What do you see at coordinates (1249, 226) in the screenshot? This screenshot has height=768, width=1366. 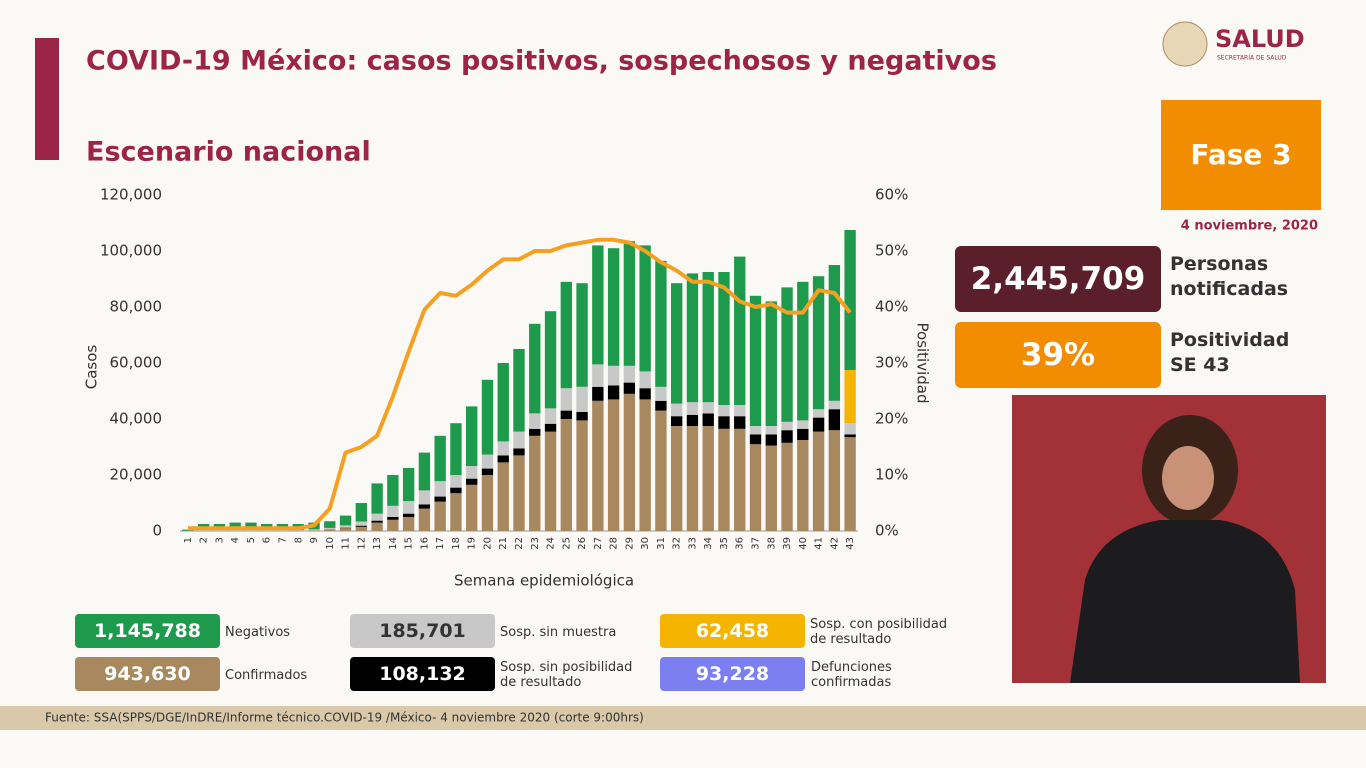 I see `date: 4 noviembre, 2020` at bounding box center [1249, 226].